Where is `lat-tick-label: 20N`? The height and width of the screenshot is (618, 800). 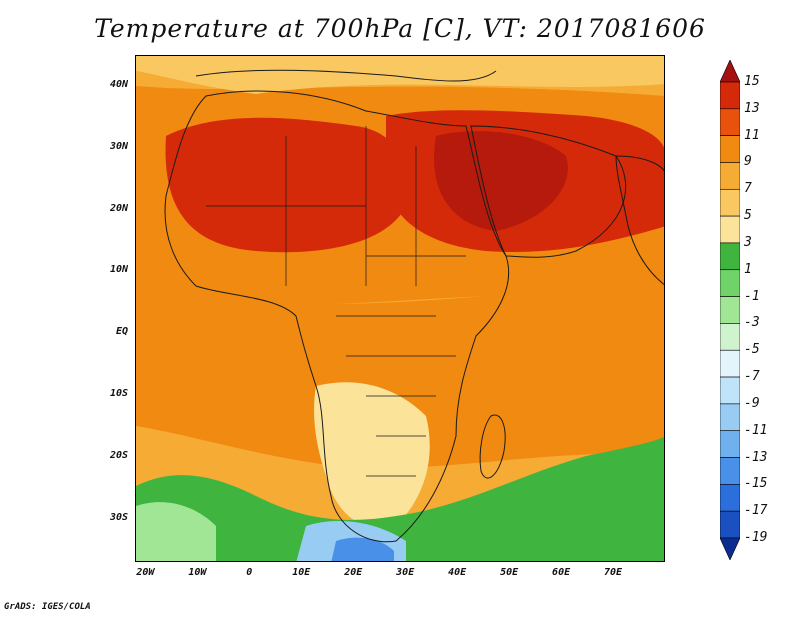 lat-tick-label: 20N is located at coordinates (118, 208).